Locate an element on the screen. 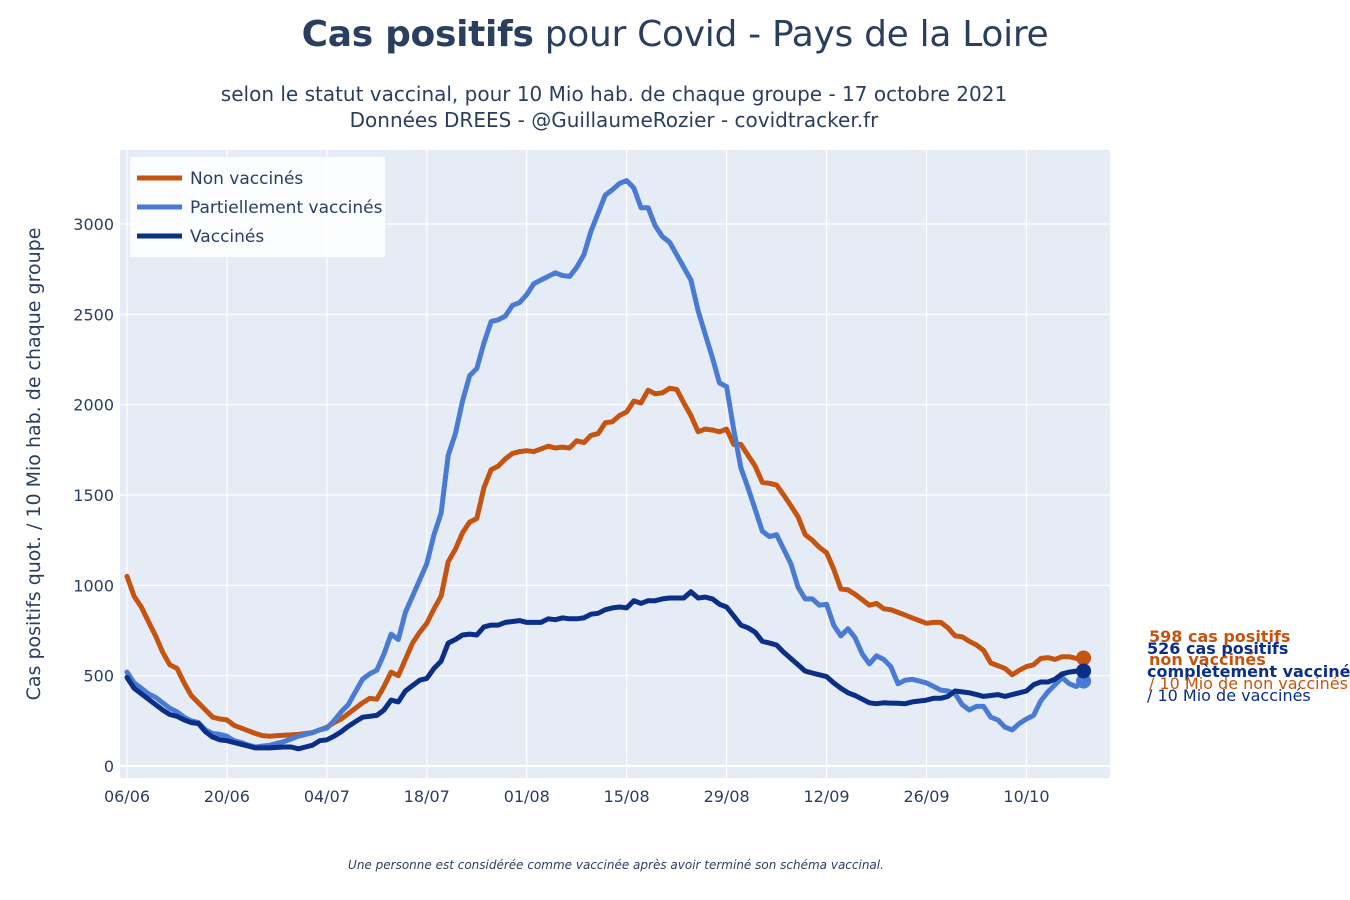 This screenshot has width=1350, height=900. y-axis-ticks: 0 500 1000 1500 2000 2500 3000 is located at coordinates (93, 495).